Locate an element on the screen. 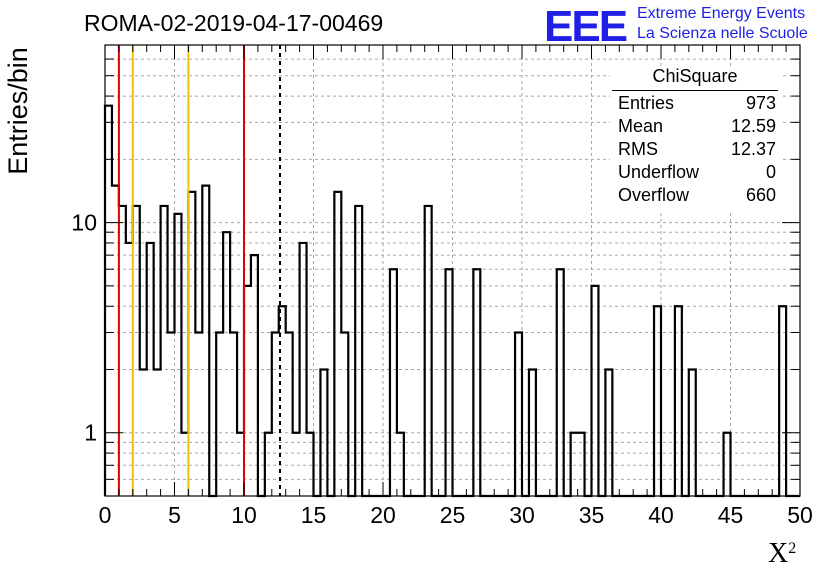  stats-row-overflow: Overflow 660 is located at coordinates (697, 196).